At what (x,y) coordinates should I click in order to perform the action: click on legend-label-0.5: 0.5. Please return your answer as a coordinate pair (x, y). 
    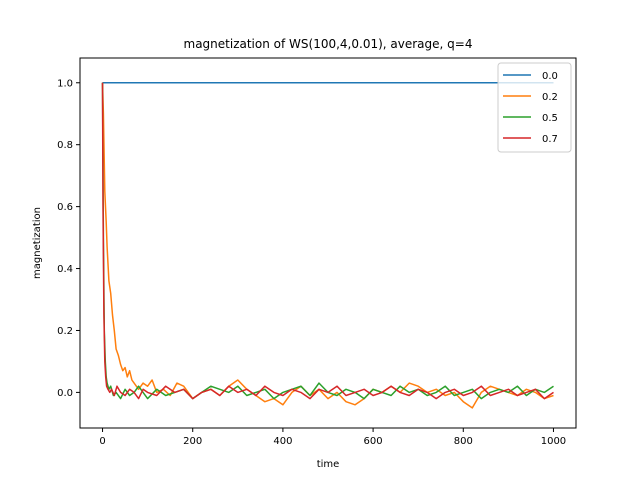
    Looking at the image, I should click on (550, 118).